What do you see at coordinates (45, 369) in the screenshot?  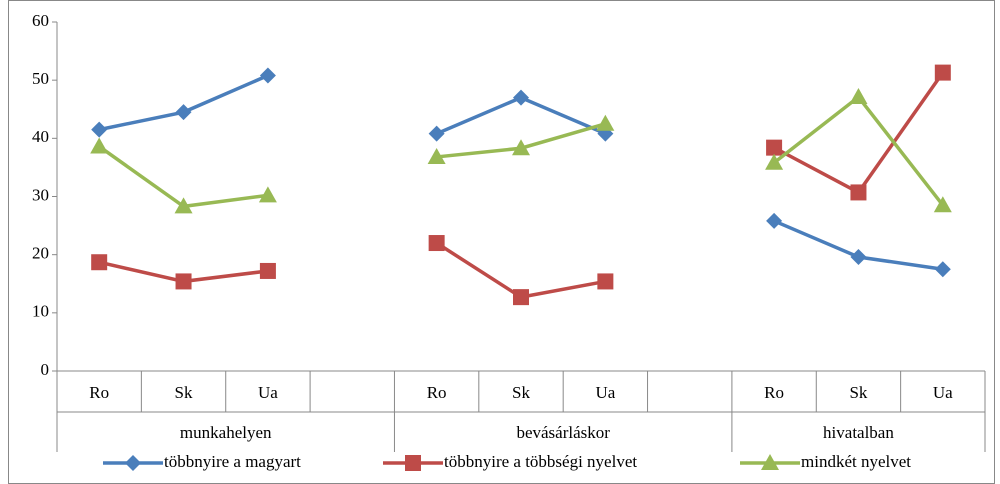 I see `y-tick-label: 0` at bounding box center [45, 369].